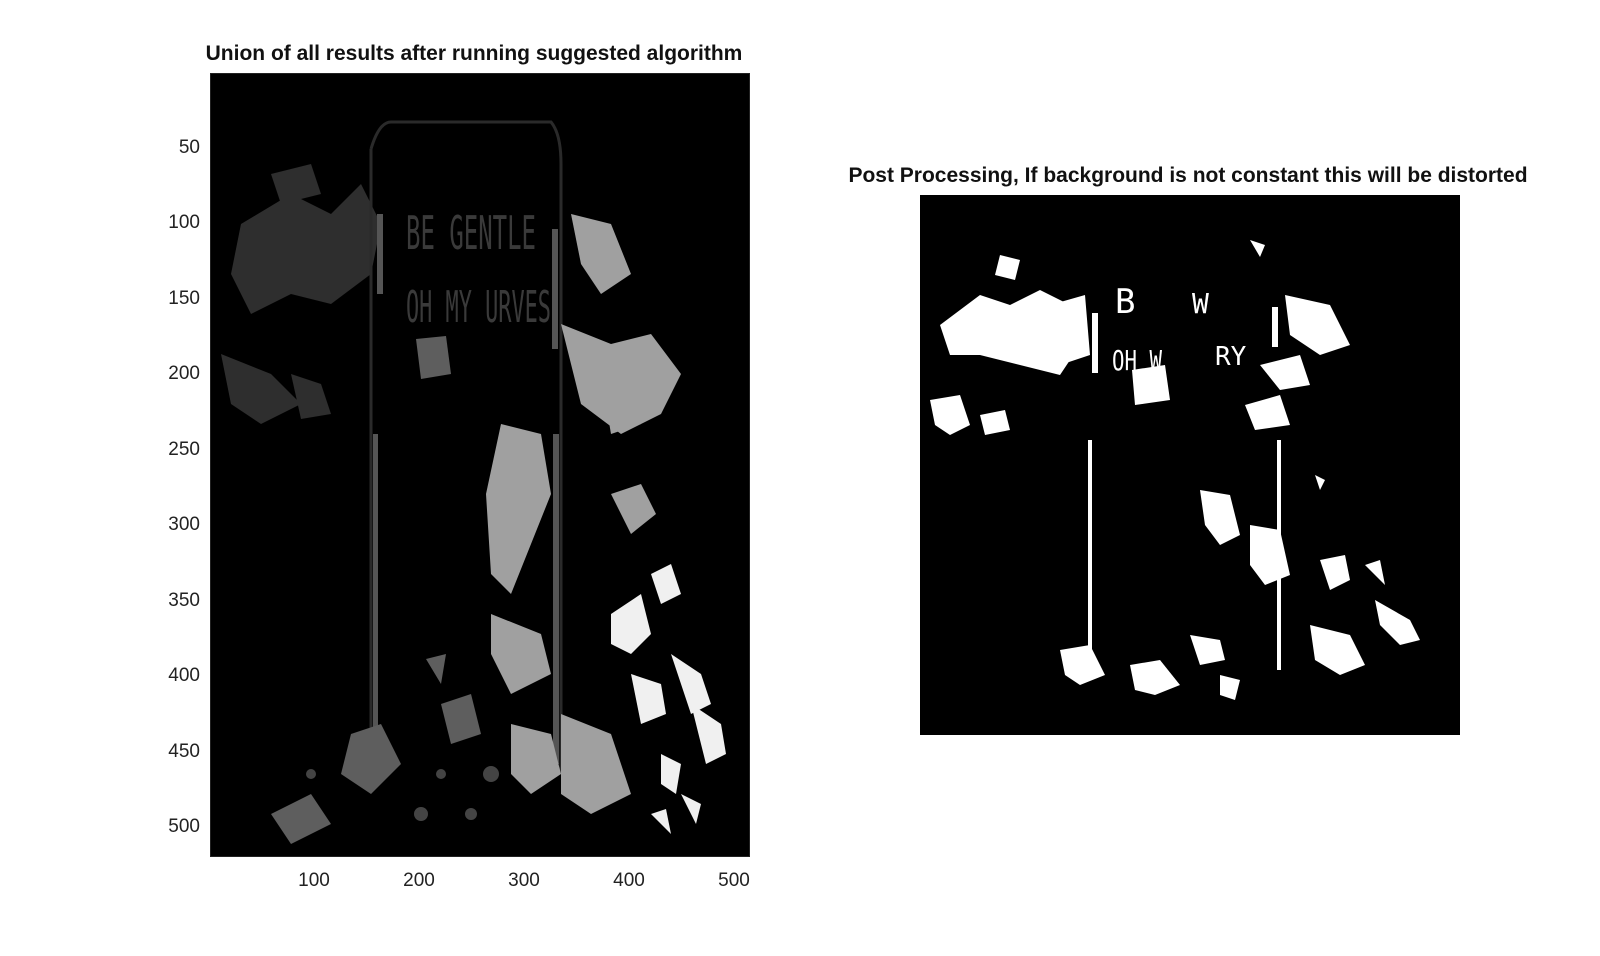  I want to click on x-tick-label: 300, so click(524, 880).